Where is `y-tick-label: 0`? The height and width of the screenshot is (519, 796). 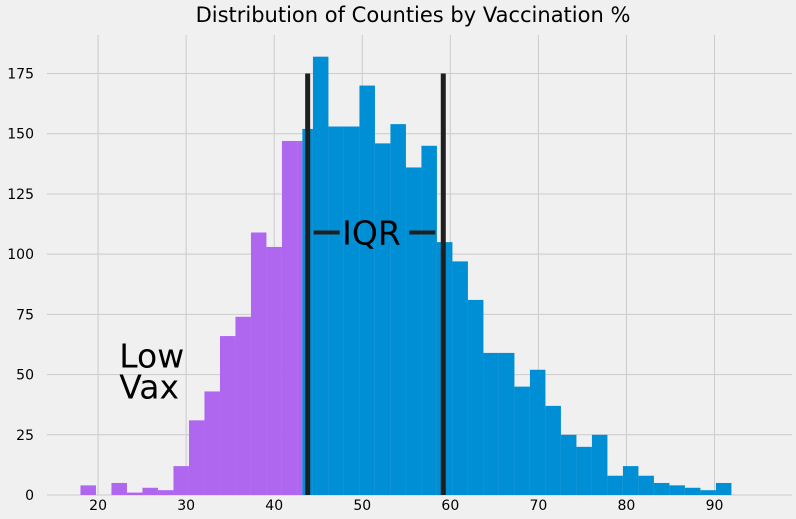 y-tick-label: 0 is located at coordinates (29, 496).